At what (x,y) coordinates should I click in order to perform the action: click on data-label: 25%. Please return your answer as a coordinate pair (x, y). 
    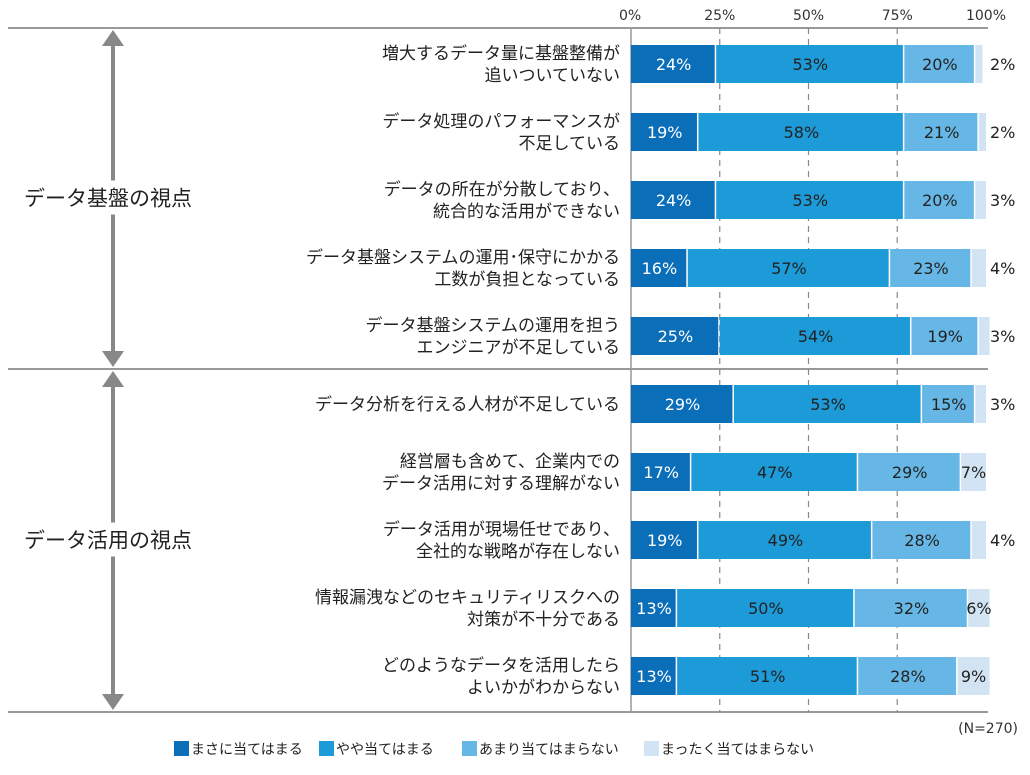
    Looking at the image, I should click on (676, 336).